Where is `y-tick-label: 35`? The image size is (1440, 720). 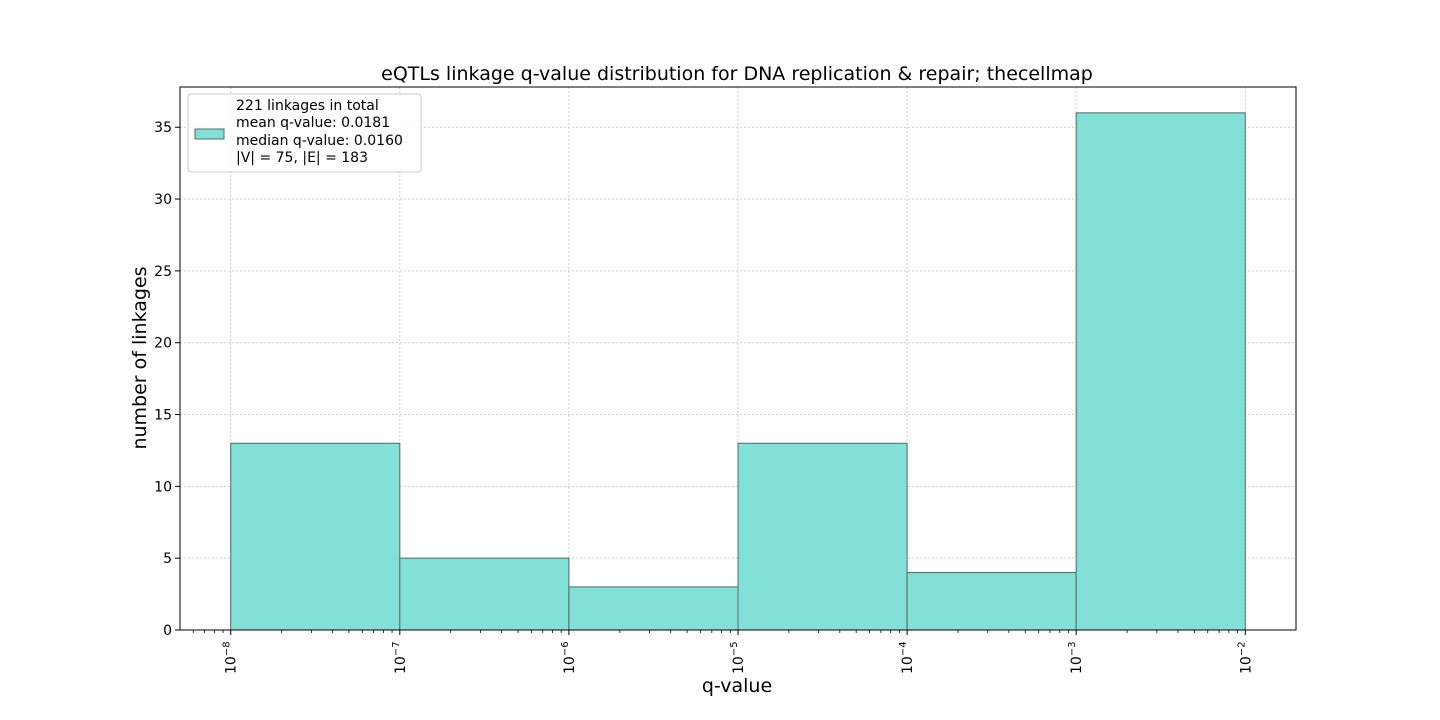 y-tick-label: 35 is located at coordinates (163, 128).